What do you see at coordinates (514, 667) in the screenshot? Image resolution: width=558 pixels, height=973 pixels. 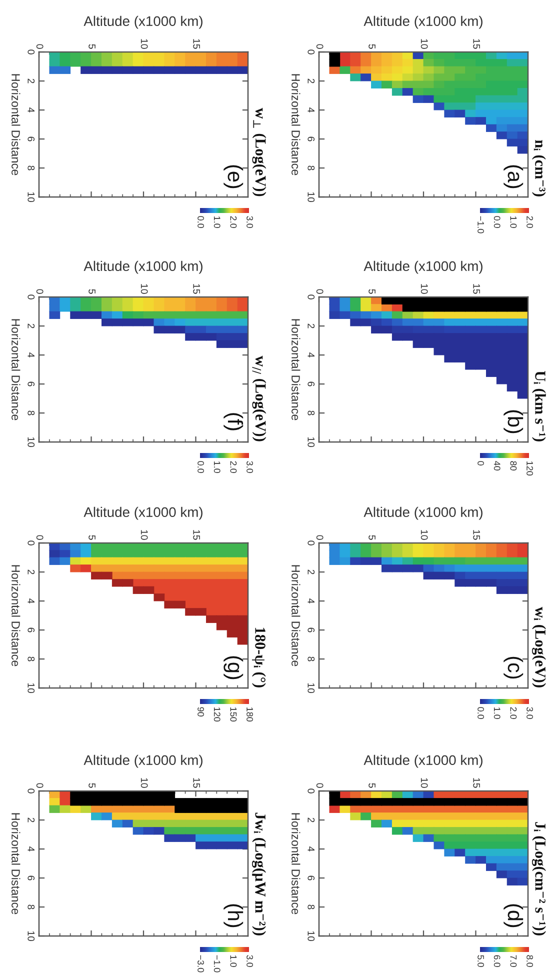 I see `annotation: (c)` at bounding box center [514, 667].